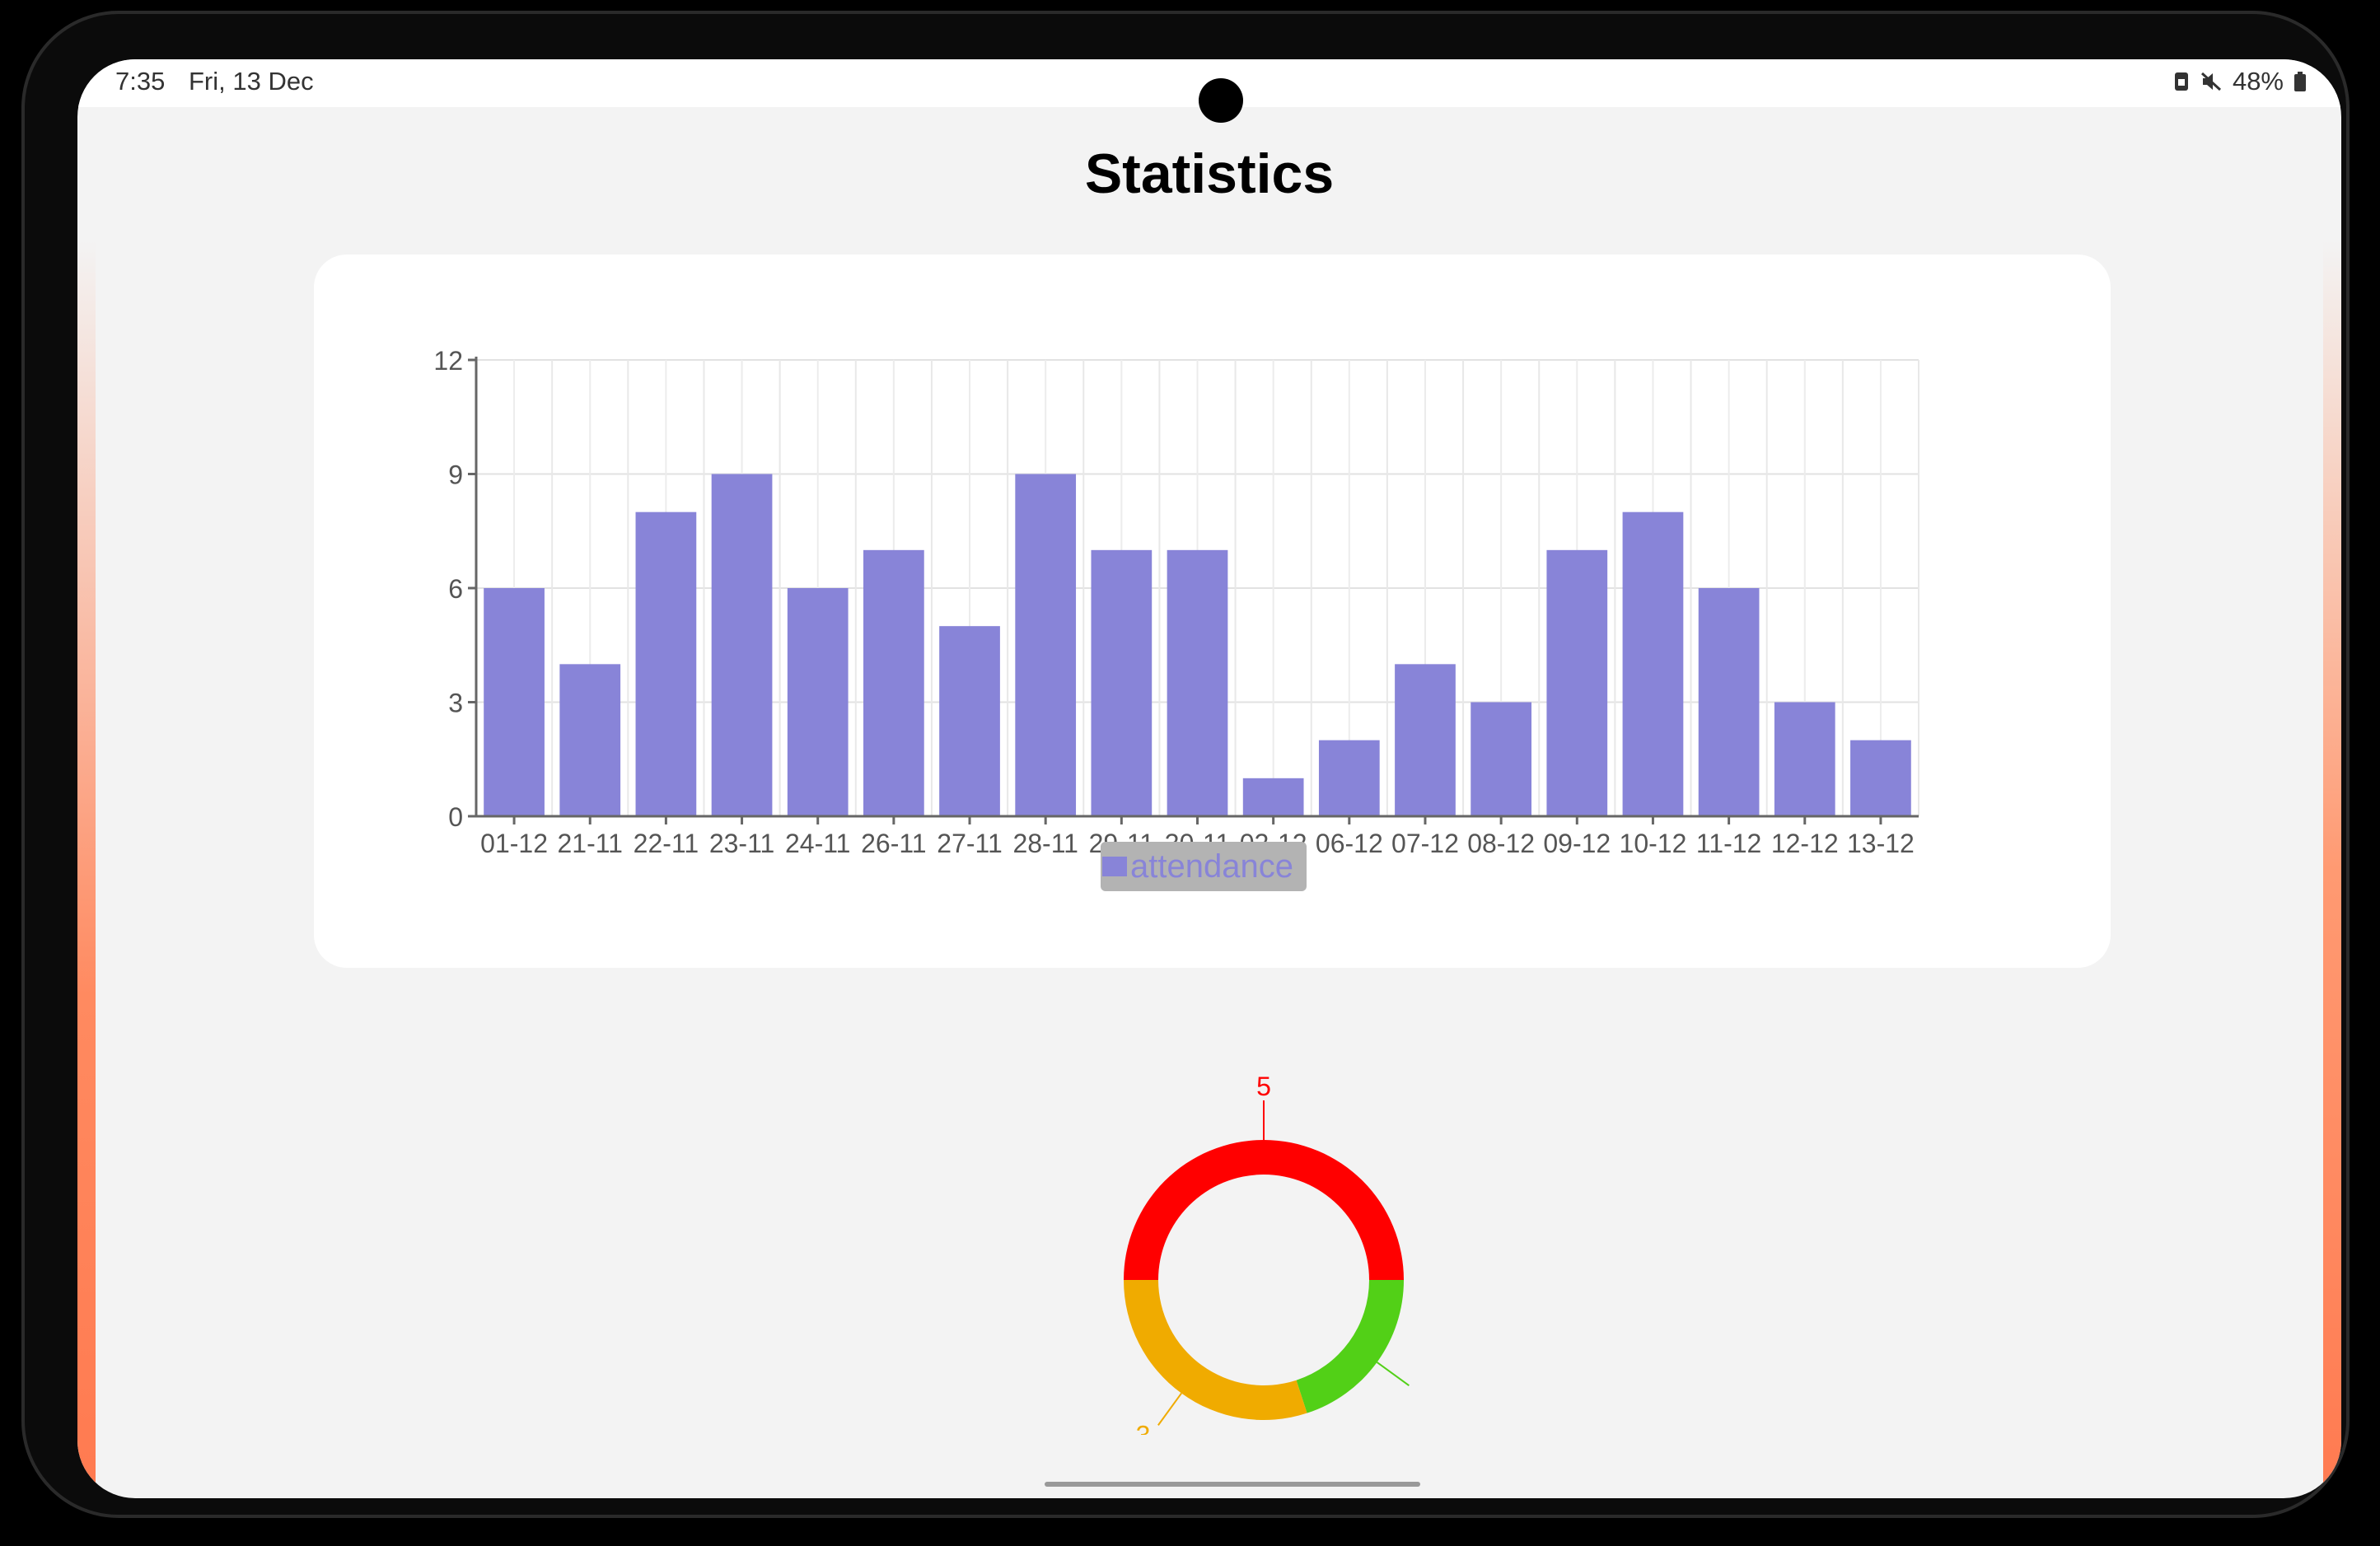 The height and width of the screenshot is (1546, 2380). I want to click on x-tick-label: 07-12, so click(1425, 843).